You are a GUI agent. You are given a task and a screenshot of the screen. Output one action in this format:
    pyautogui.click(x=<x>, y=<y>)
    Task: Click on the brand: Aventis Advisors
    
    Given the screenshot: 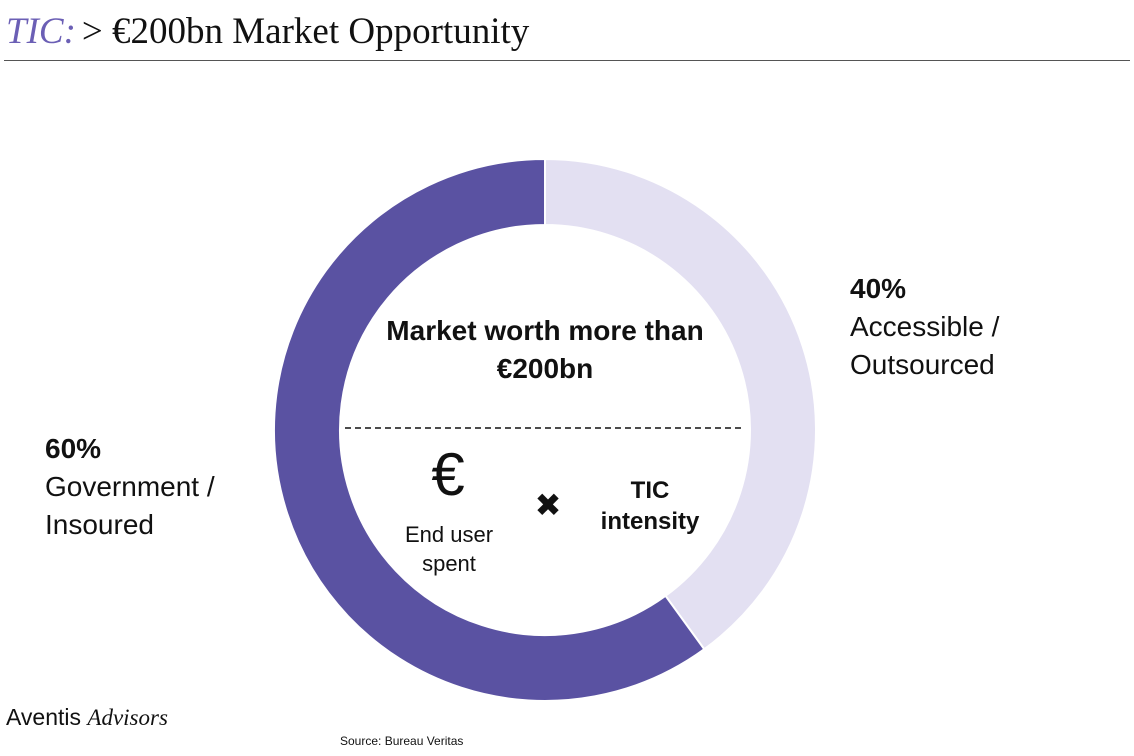 What is the action you would take?
    pyautogui.click(x=87, y=717)
    